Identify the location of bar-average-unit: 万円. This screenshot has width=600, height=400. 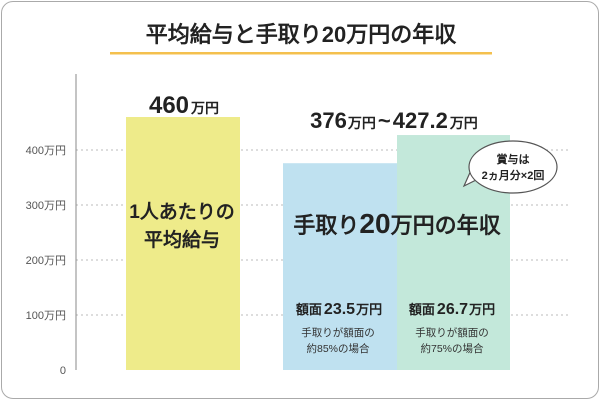
(204, 108).